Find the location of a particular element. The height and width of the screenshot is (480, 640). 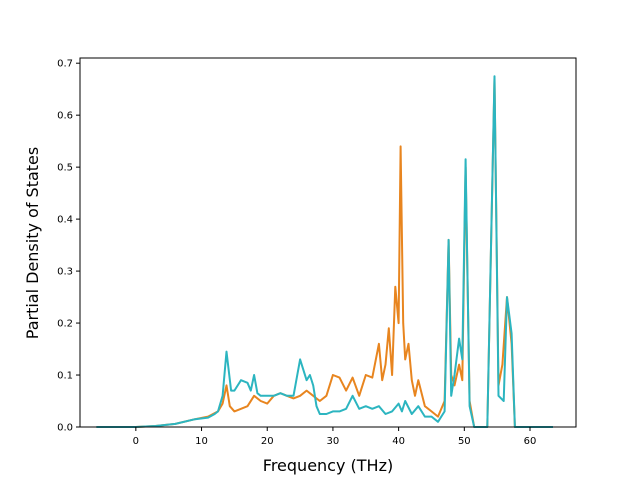

y-tick-label: 0.7 is located at coordinates (65, 64).